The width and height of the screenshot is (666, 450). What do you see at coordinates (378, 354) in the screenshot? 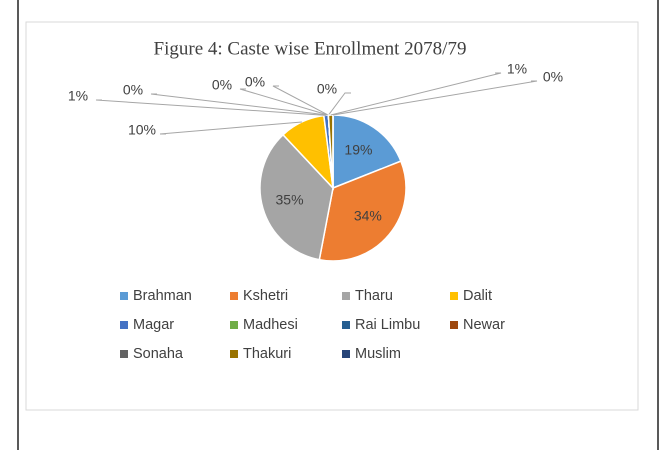
I see `legend-label: Muslim` at bounding box center [378, 354].